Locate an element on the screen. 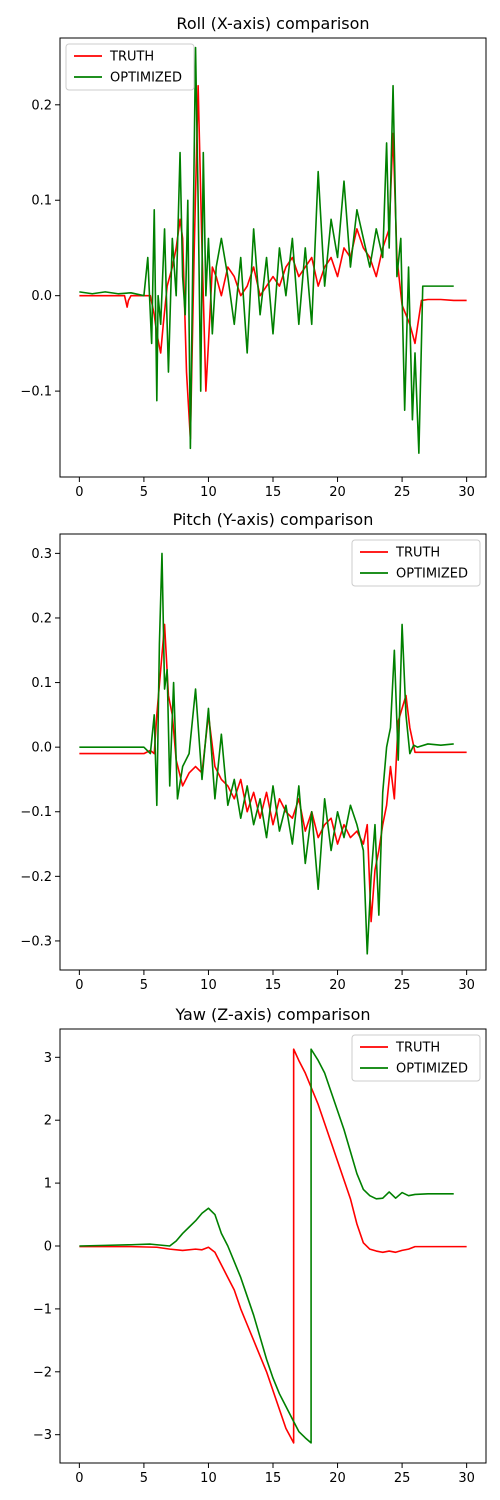 The image size is (500, 1500). y-tick-label: −3 is located at coordinates (42, 1435).